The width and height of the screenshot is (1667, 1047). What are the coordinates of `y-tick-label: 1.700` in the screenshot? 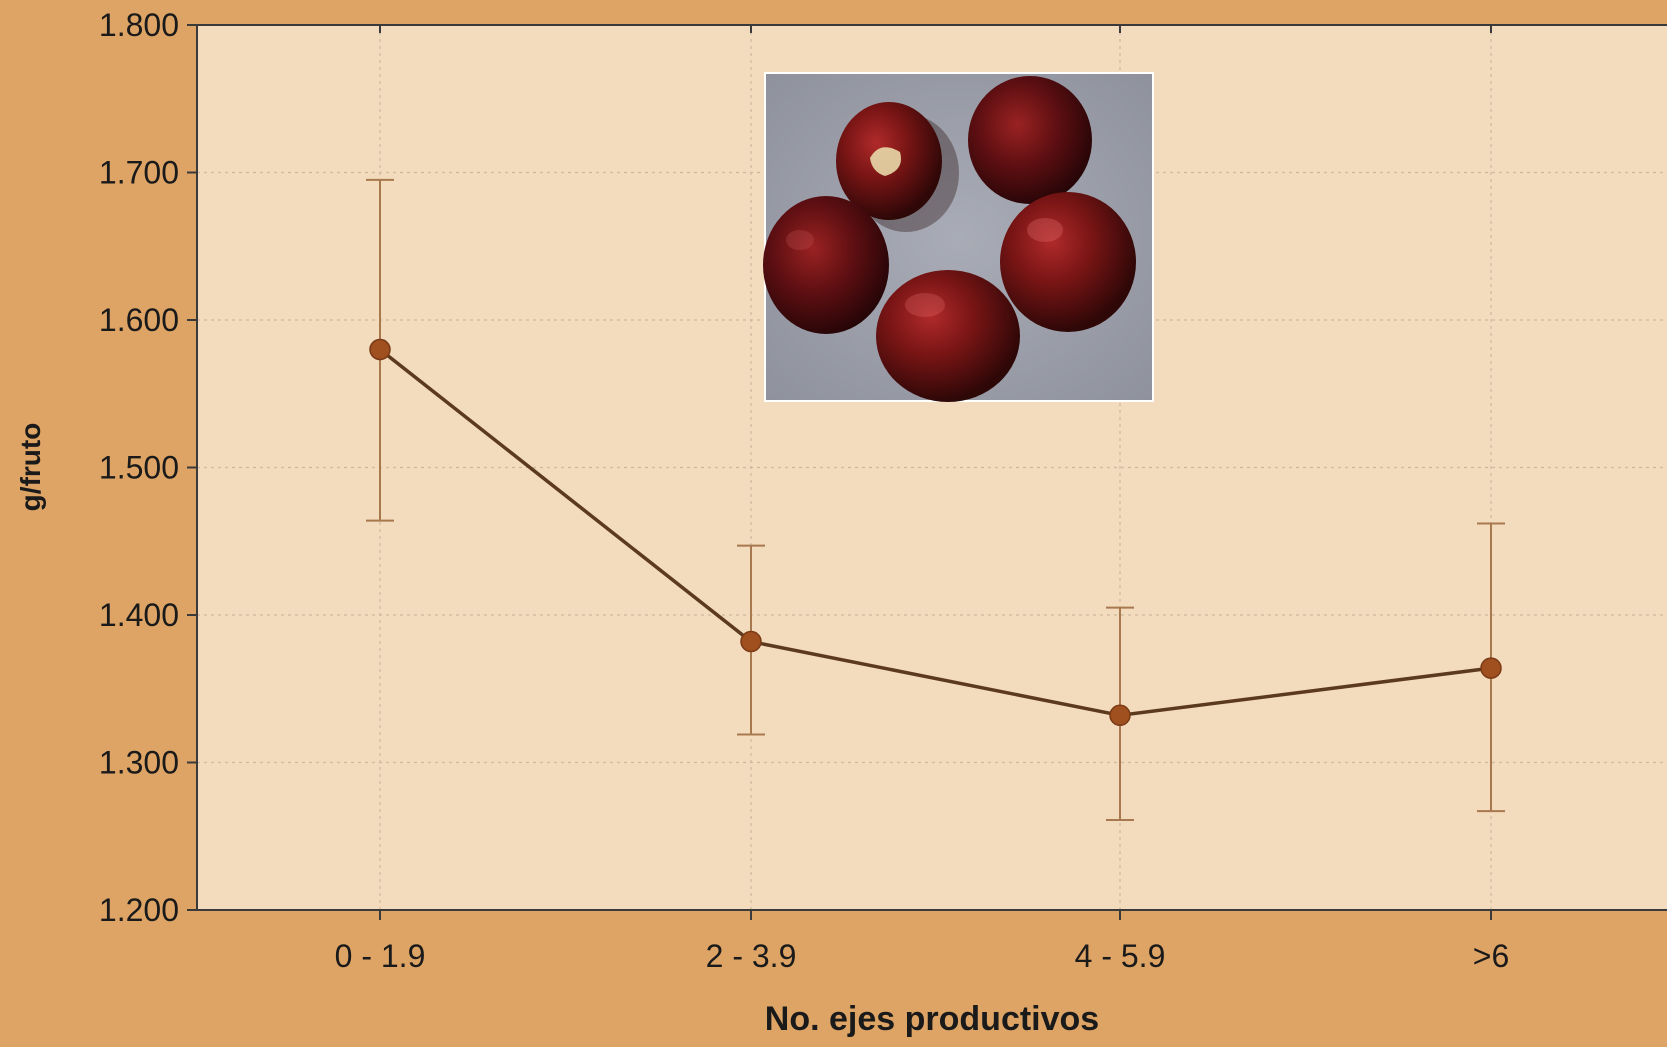 It's located at (139, 173).